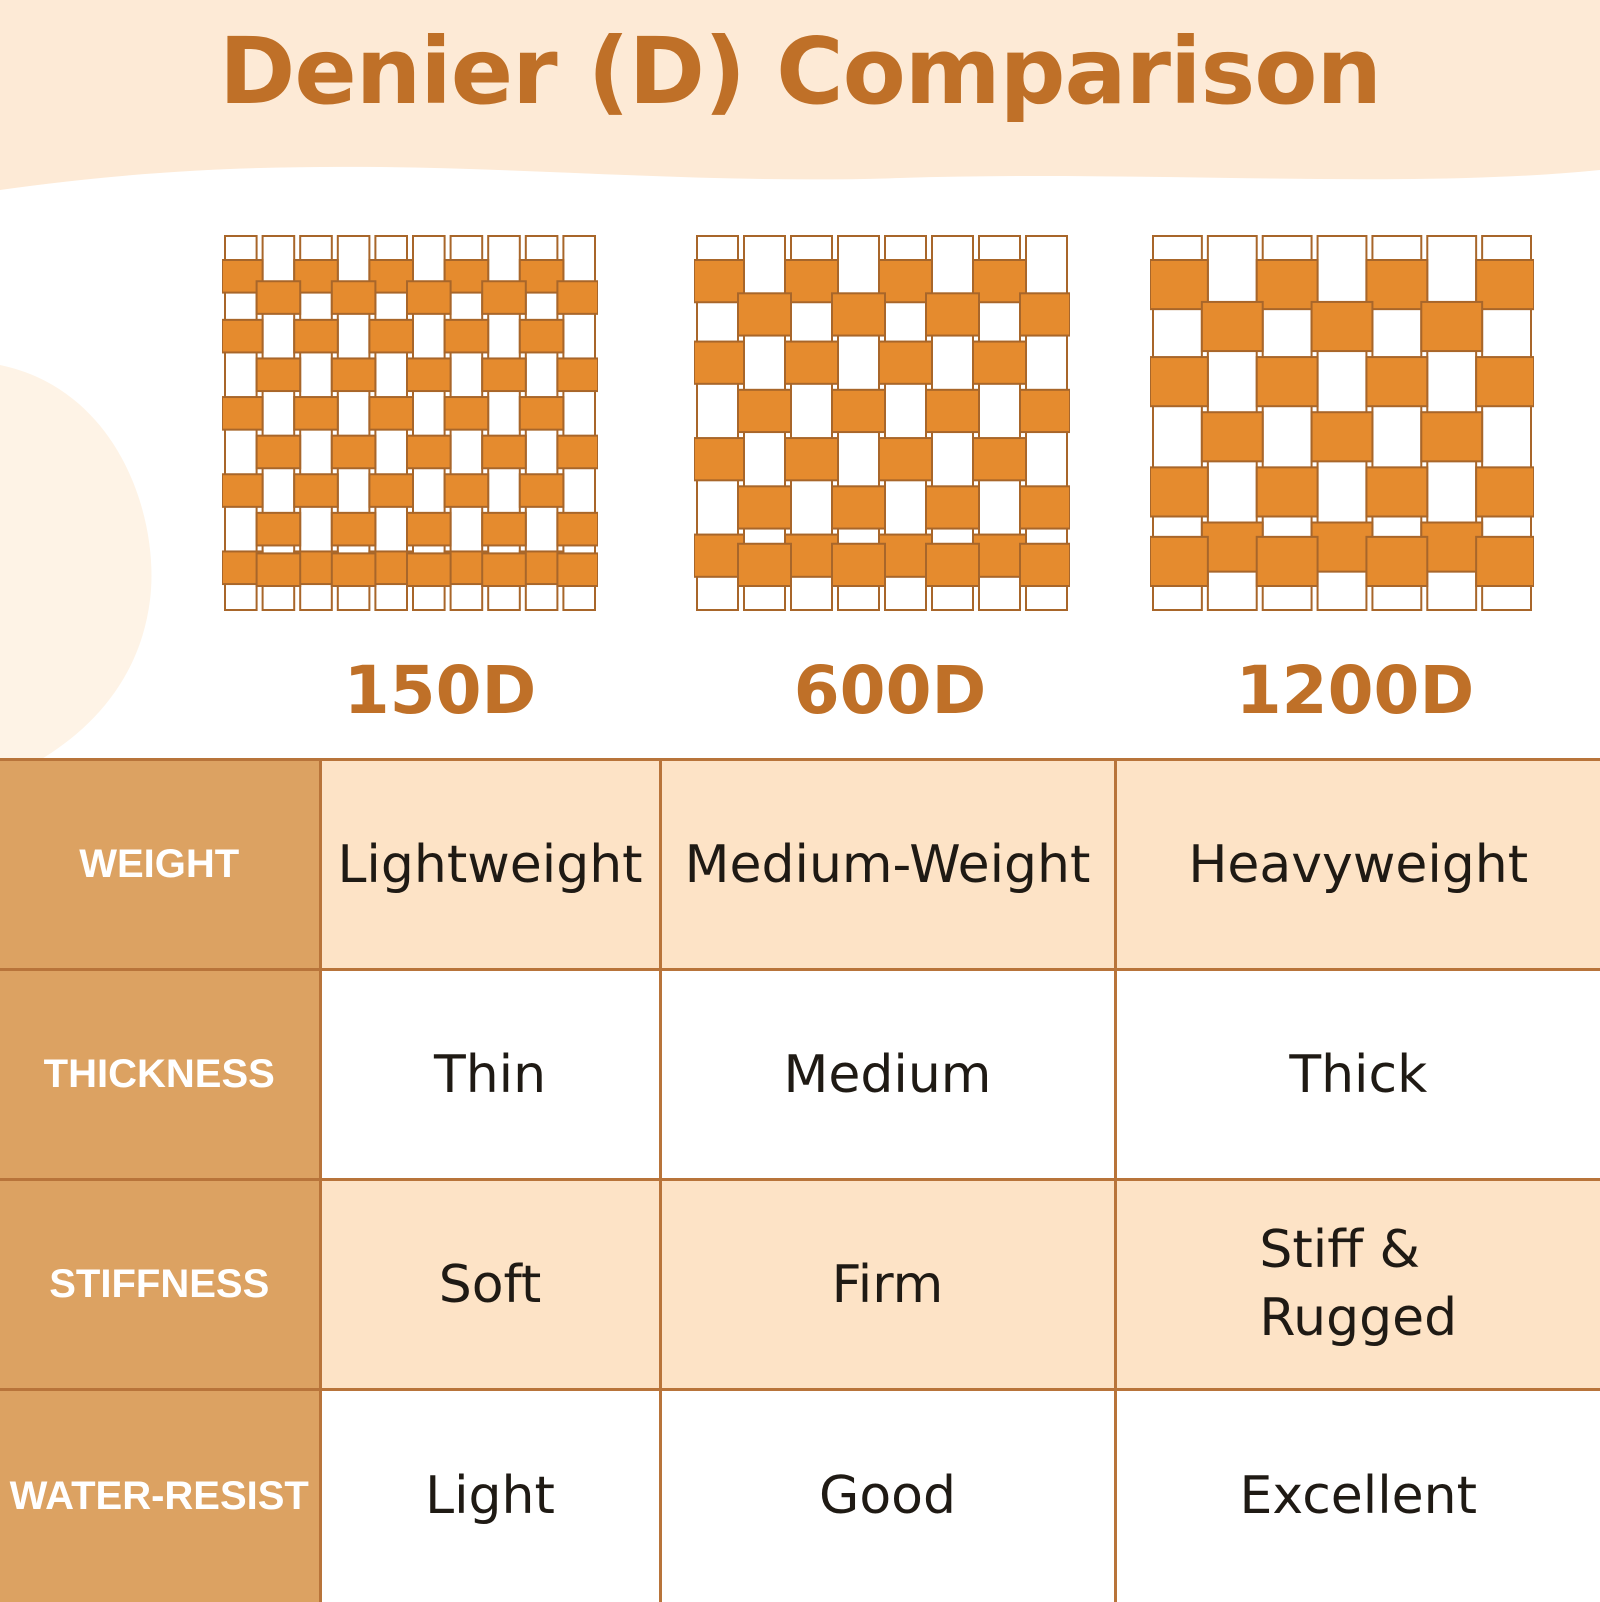 This screenshot has width=1600, height=1602. I want to click on stiffness-1200d-text: Stiff & Rugged, so click(1358, 1283).